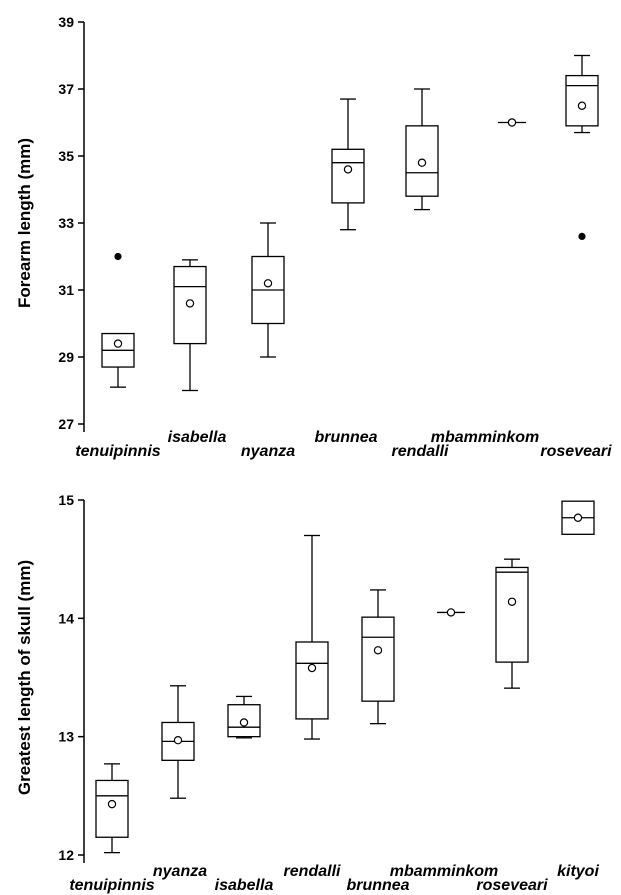  I want to click on box-kityoi, so click(578, 517).